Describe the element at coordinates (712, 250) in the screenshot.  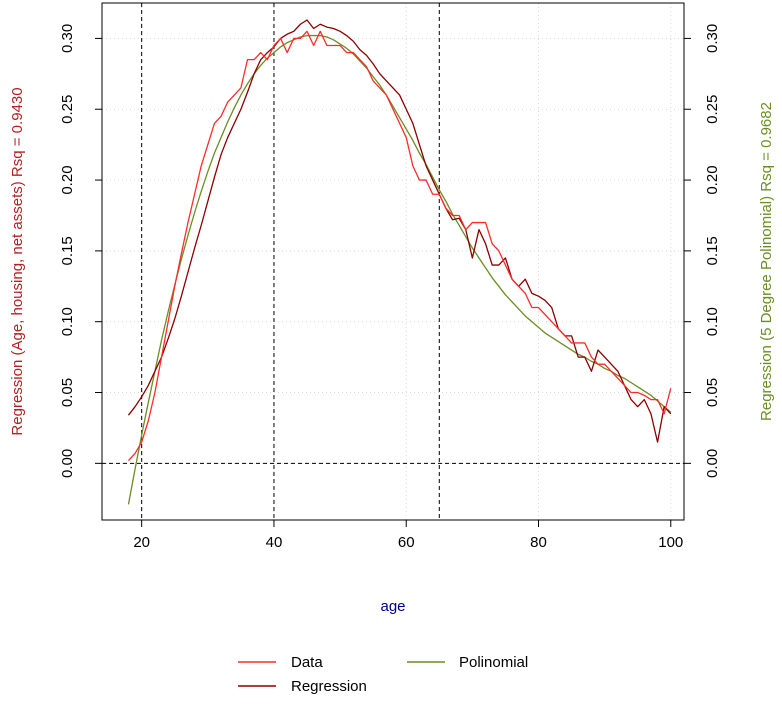
I see `right-y-tick-label: 0.15` at that location.